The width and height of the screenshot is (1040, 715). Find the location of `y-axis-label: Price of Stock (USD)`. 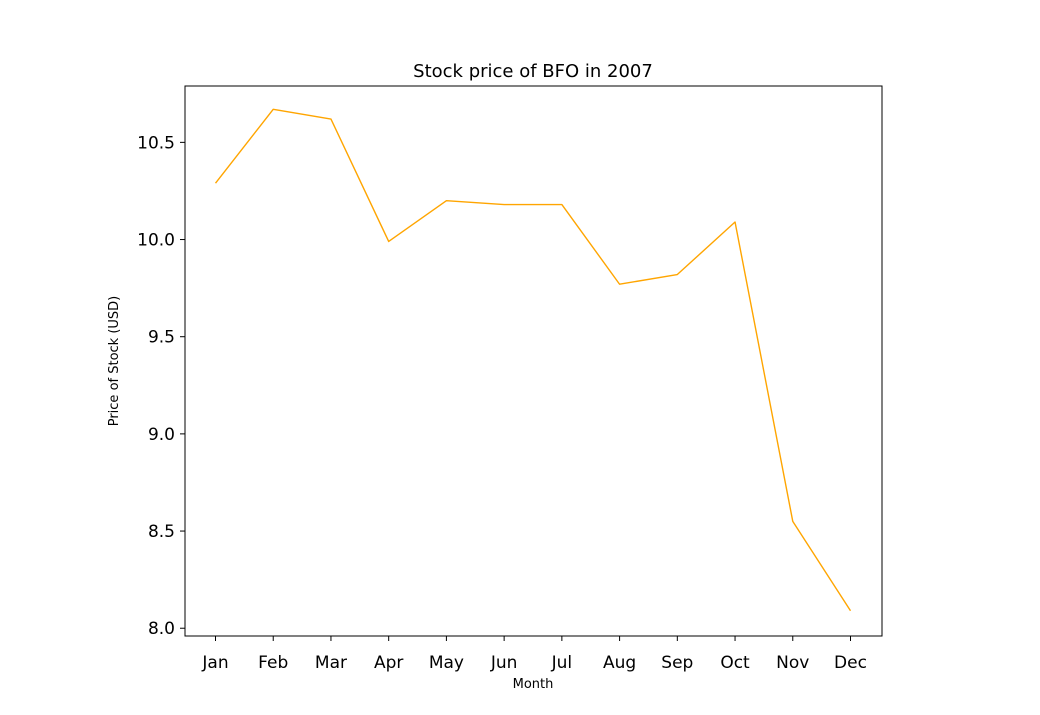

y-axis-label: Price of Stock (USD) is located at coordinates (114, 361).